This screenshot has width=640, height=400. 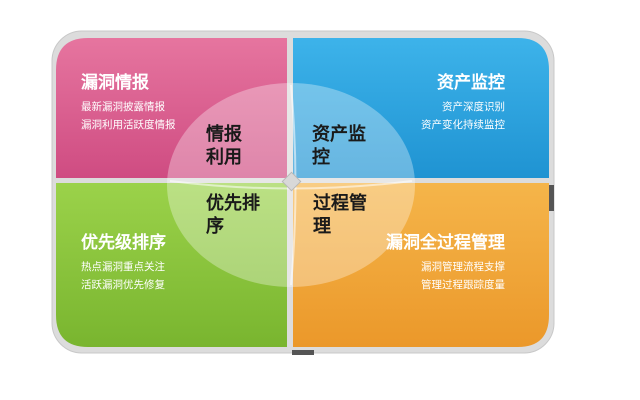 I want to click on center-top-left-line-1: 情报, so click(x=224, y=134).